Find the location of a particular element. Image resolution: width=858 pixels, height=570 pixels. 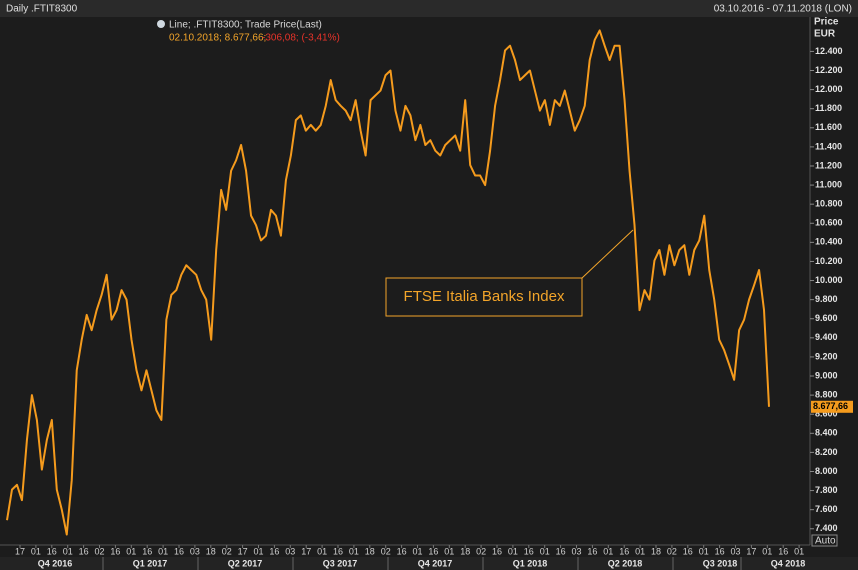

scale-mode-button is located at coordinates (824, 540).